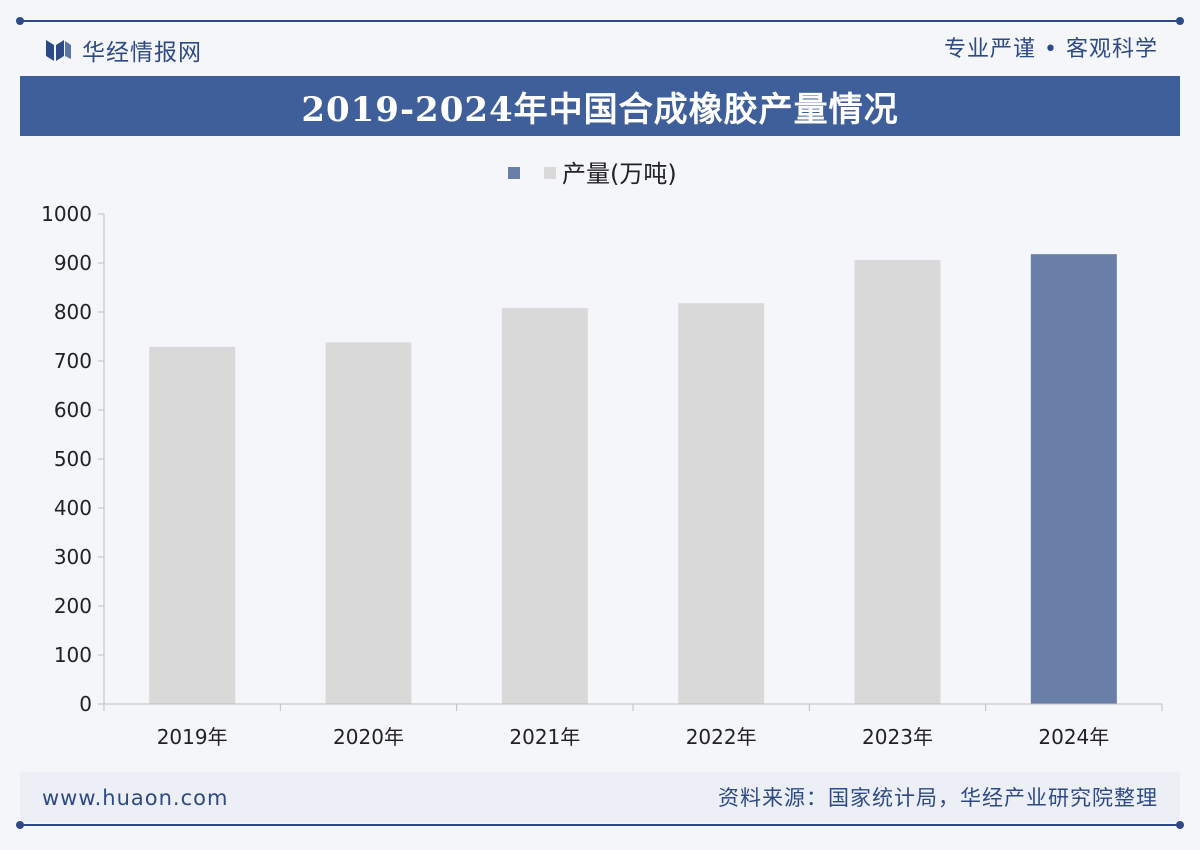 This screenshot has height=850, width=1200. Describe the element at coordinates (58, 50) in the screenshot. I see `brand-logo-icon` at that location.